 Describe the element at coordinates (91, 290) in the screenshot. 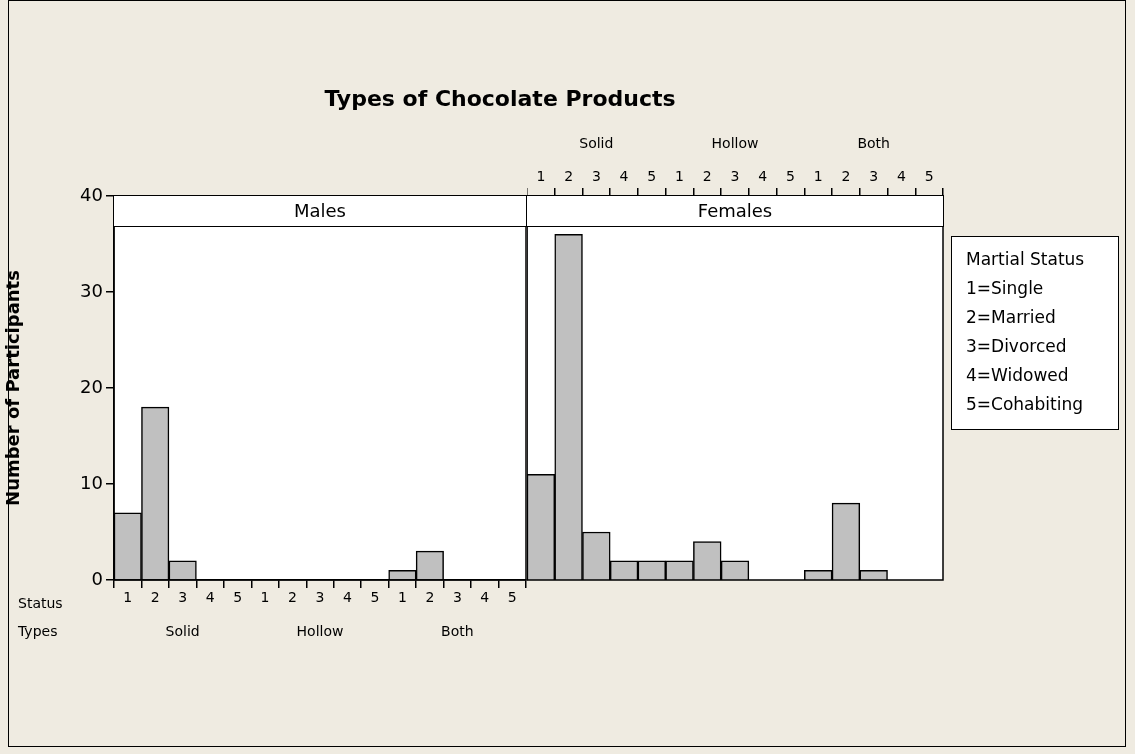

I see `y-tick-label: 30` at that location.